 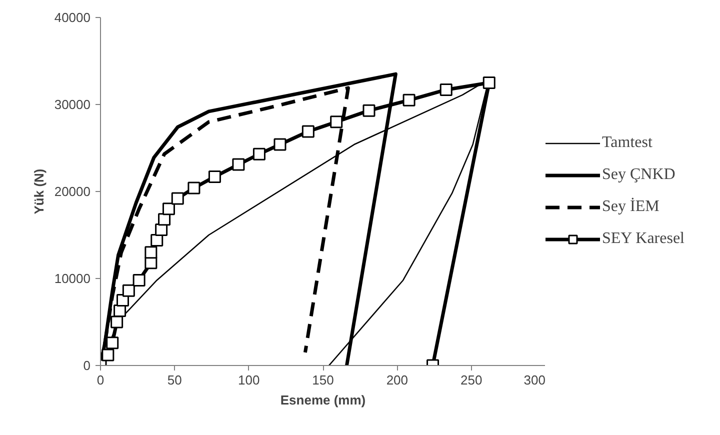 I want to click on y-tick-label: 10000, so click(x=72, y=278).